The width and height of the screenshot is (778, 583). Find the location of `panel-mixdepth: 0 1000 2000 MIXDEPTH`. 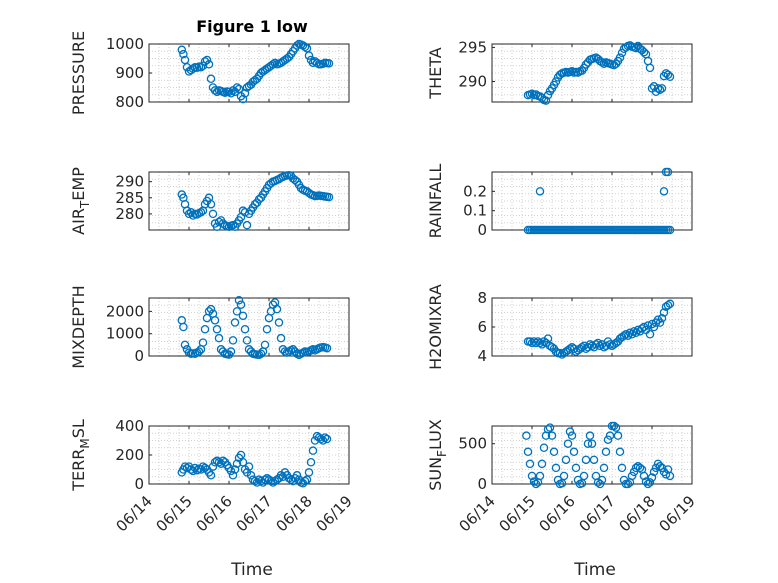

panel-mixdepth: 0 1000 2000 MIXDEPTH is located at coordinates (209, 327).